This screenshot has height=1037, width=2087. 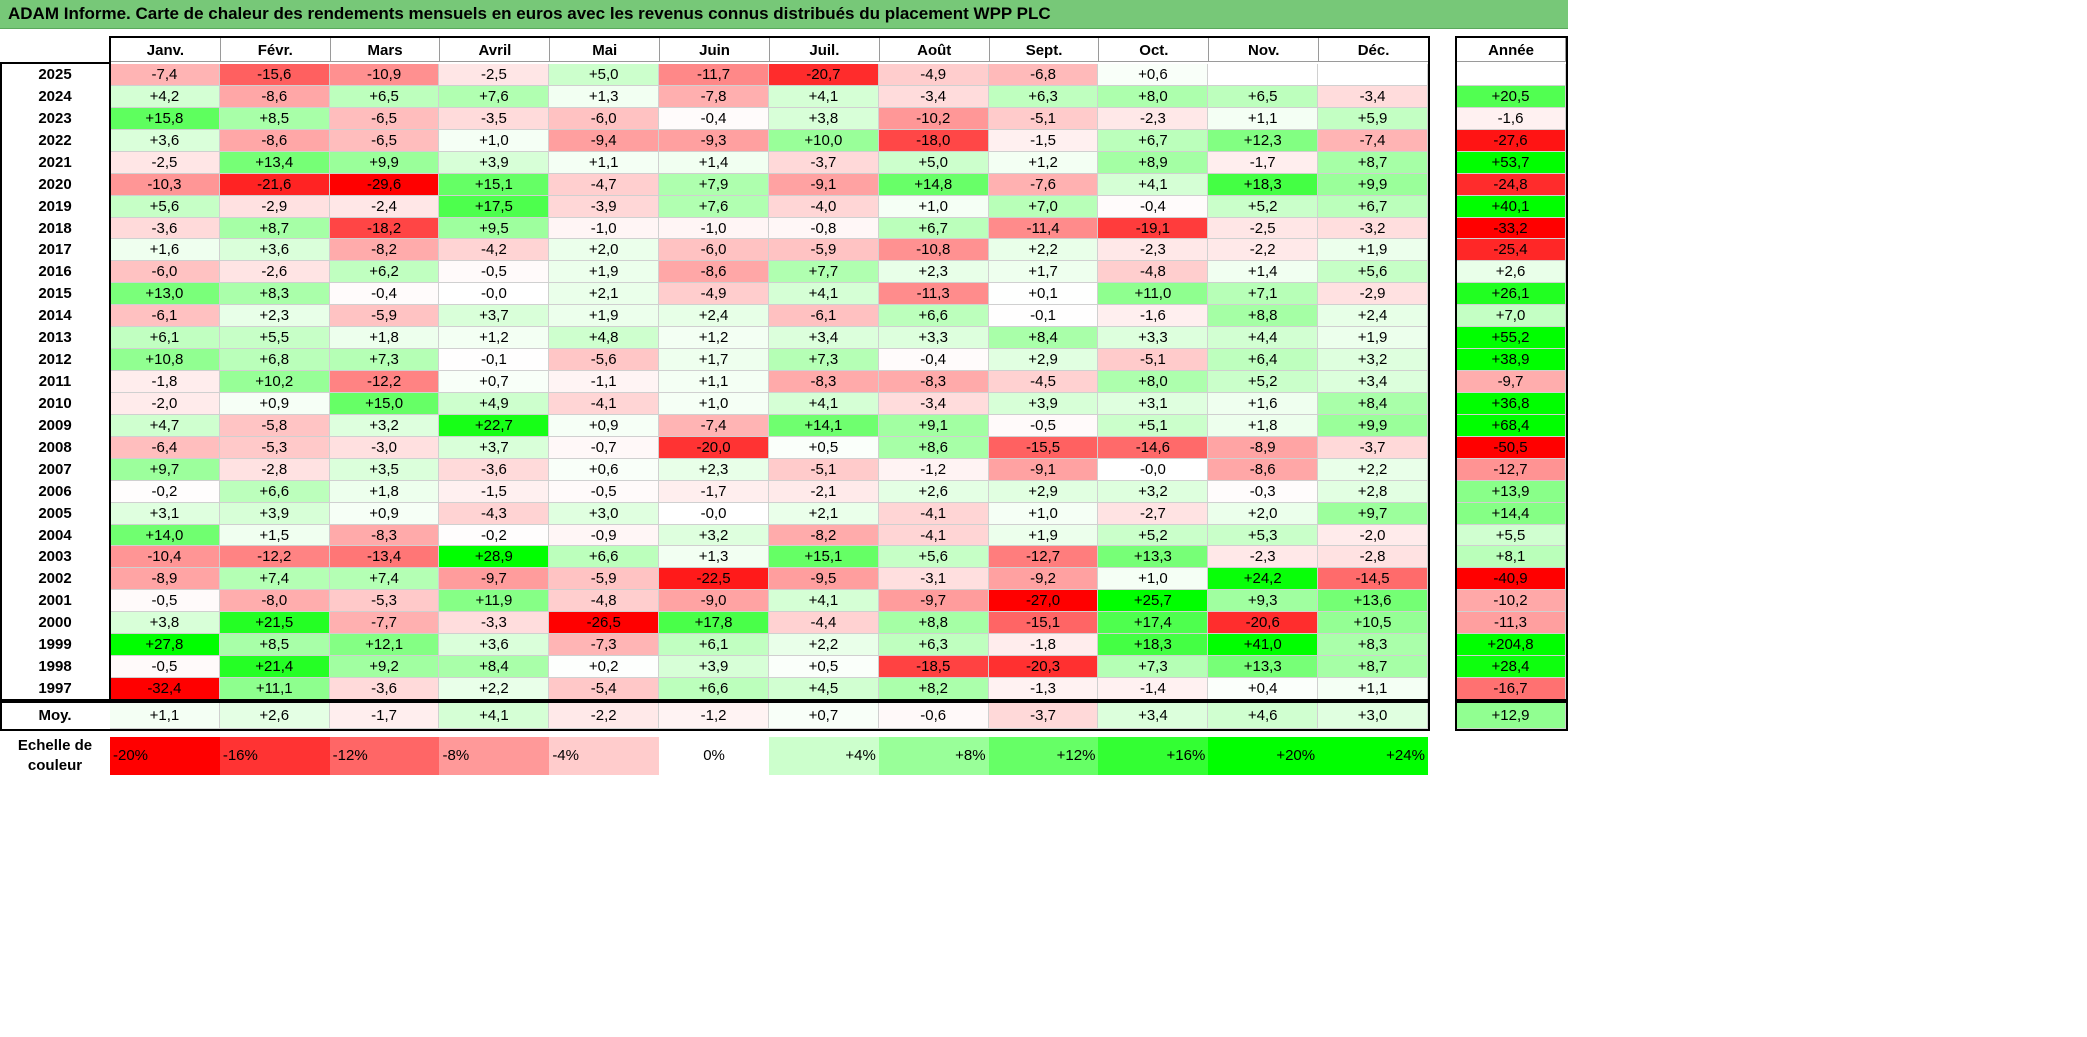 I want to click on heatmap-cell: +13,3, so click(x=1263, y=667).